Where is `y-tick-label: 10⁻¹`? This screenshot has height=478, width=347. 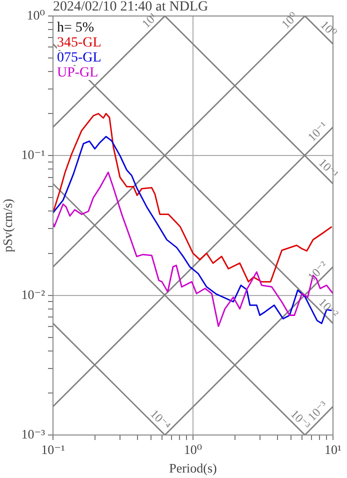
y-tick-label: 10⁻¹ is located at coordinates (33, 154).